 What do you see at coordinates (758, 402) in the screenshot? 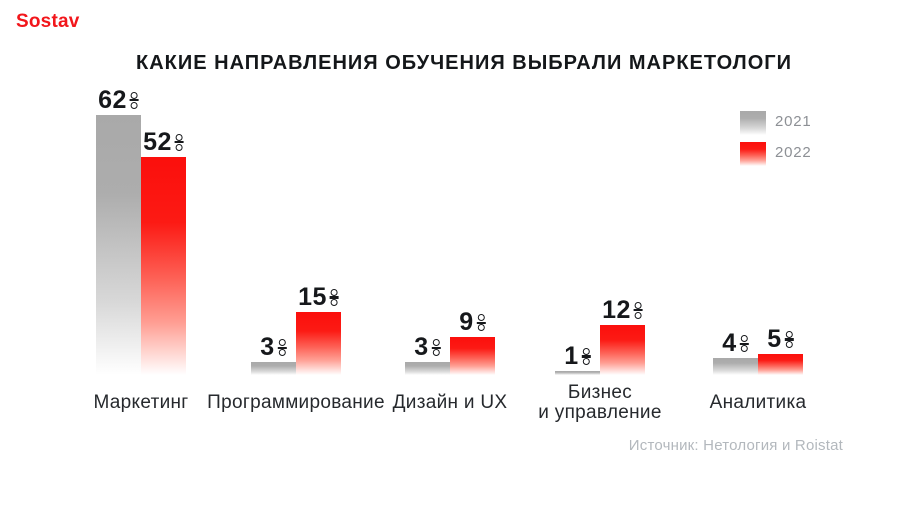
I see `category-label-4: Аналитика` at bounding box center [758, 402].